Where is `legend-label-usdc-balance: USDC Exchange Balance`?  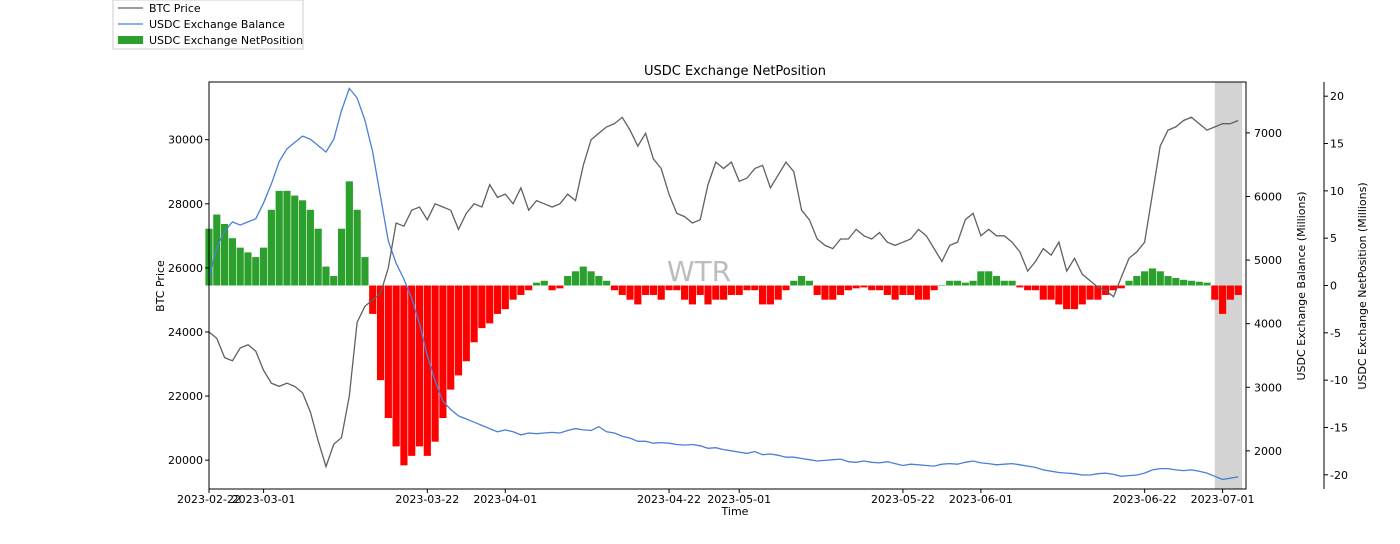
legend-label-usdc-balance: USDC Exchange Balance is located at coordinates (217, 24).